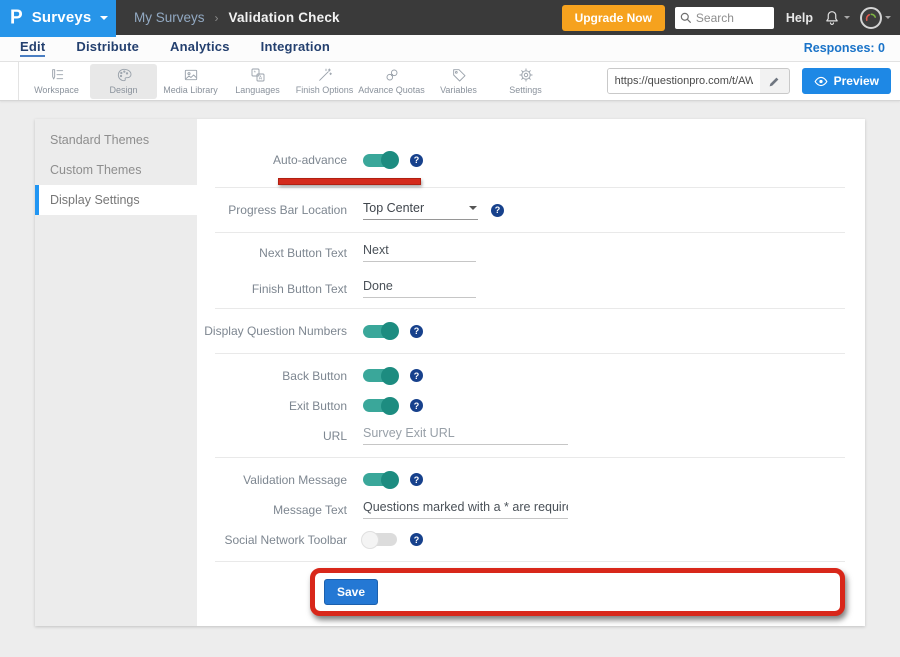 This screenshot has height=657, width=900. I want to click on finish-button-input, so click(419, 288).